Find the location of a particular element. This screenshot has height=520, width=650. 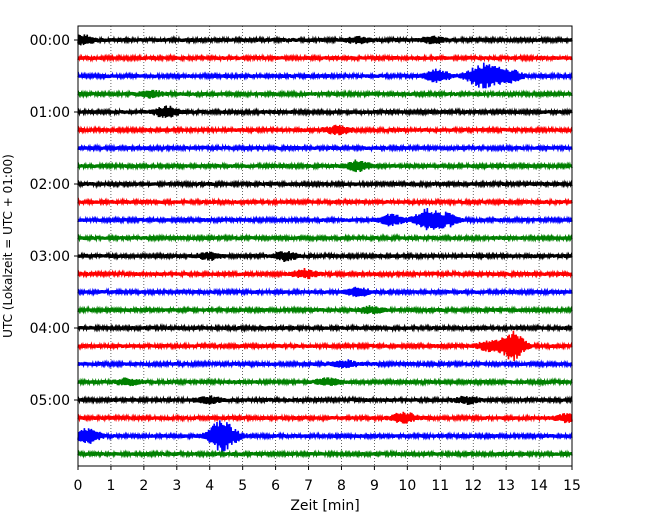

x-axis-label: Zeit [min] is located at coordinates (324, 506).